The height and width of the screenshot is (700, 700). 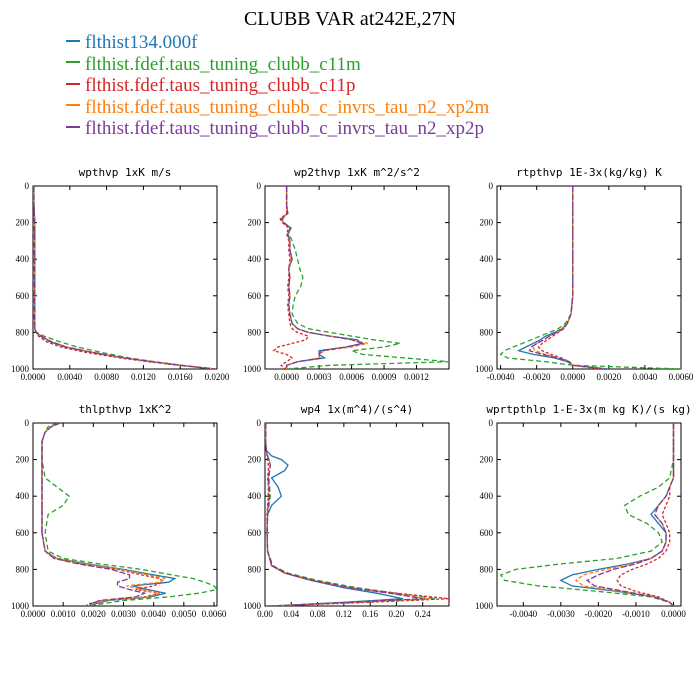 I want to click on x-tick-label: 0.0009, so click(x=384, y=377).